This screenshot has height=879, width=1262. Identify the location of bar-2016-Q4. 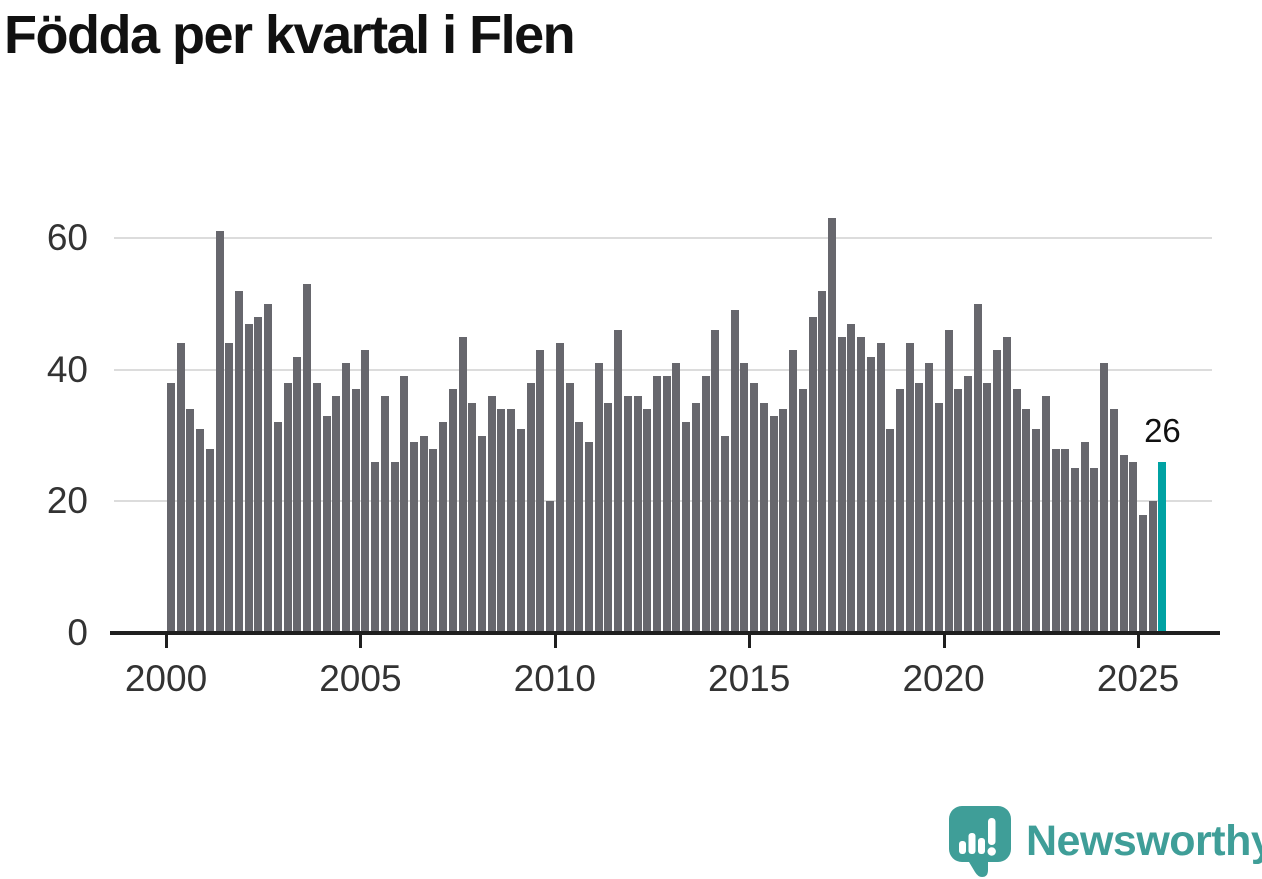
(822, 462).